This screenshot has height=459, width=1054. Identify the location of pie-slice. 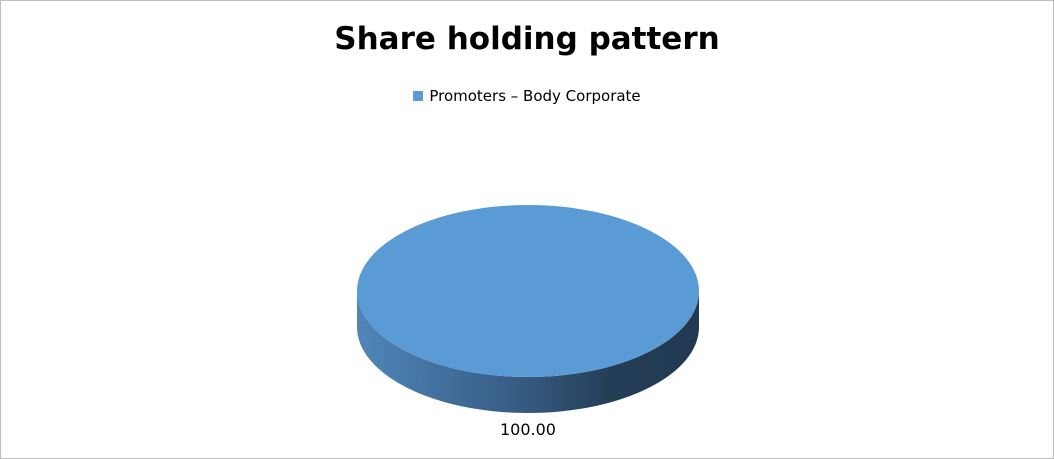
(528, 291).